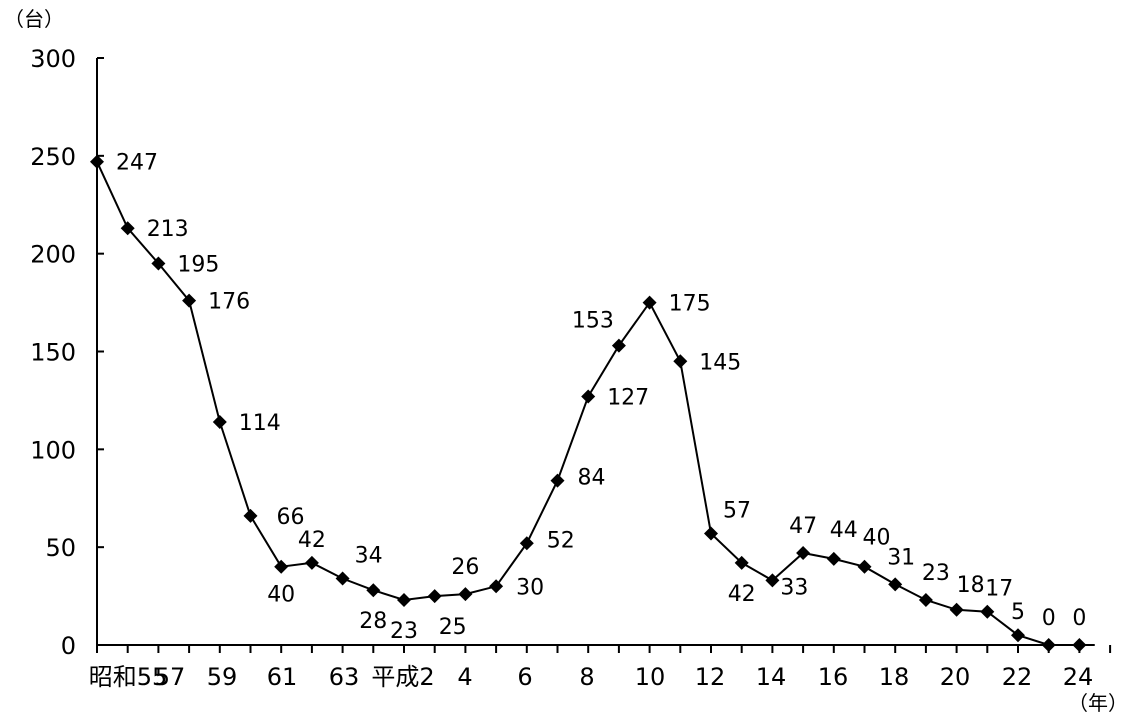  What do you see at coordinates (465, 567) in the screenshot?
I see `data-label: 26` at bounding box center [465, 567].